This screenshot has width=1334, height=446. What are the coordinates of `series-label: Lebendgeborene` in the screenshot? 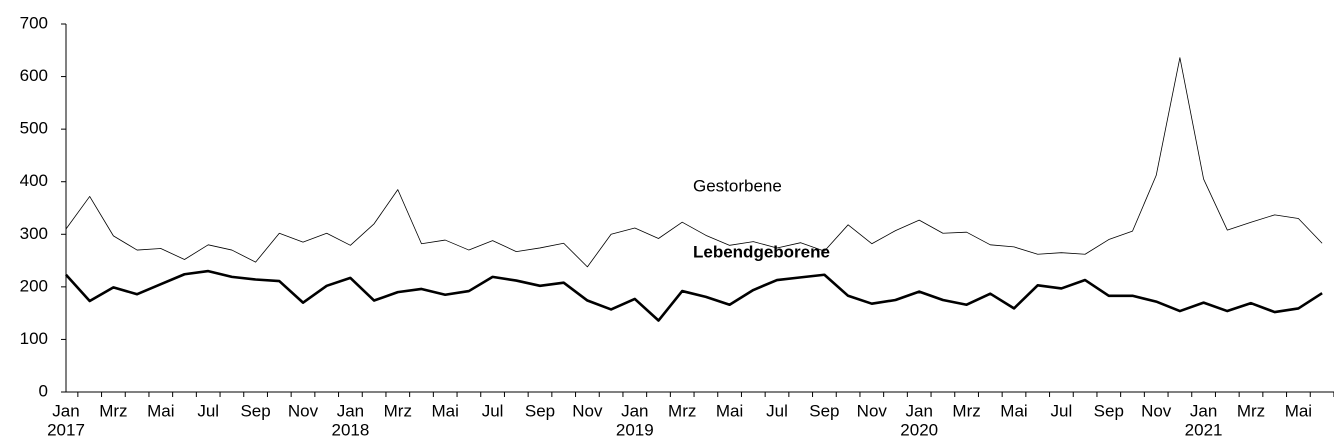 It's located at (761, 251).